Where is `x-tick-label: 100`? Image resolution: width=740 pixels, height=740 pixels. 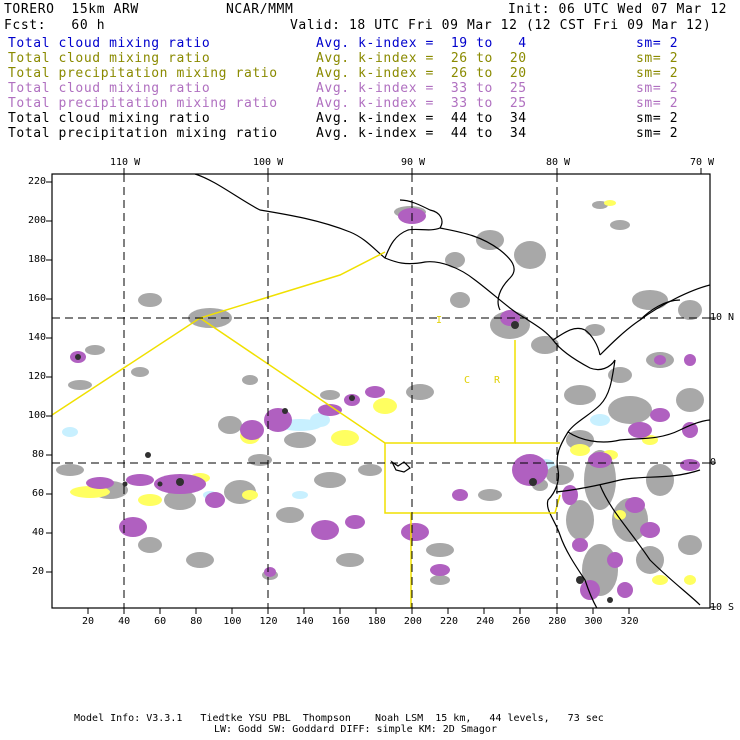 x-tick-label: 100 is located at coordinates (232, 621).